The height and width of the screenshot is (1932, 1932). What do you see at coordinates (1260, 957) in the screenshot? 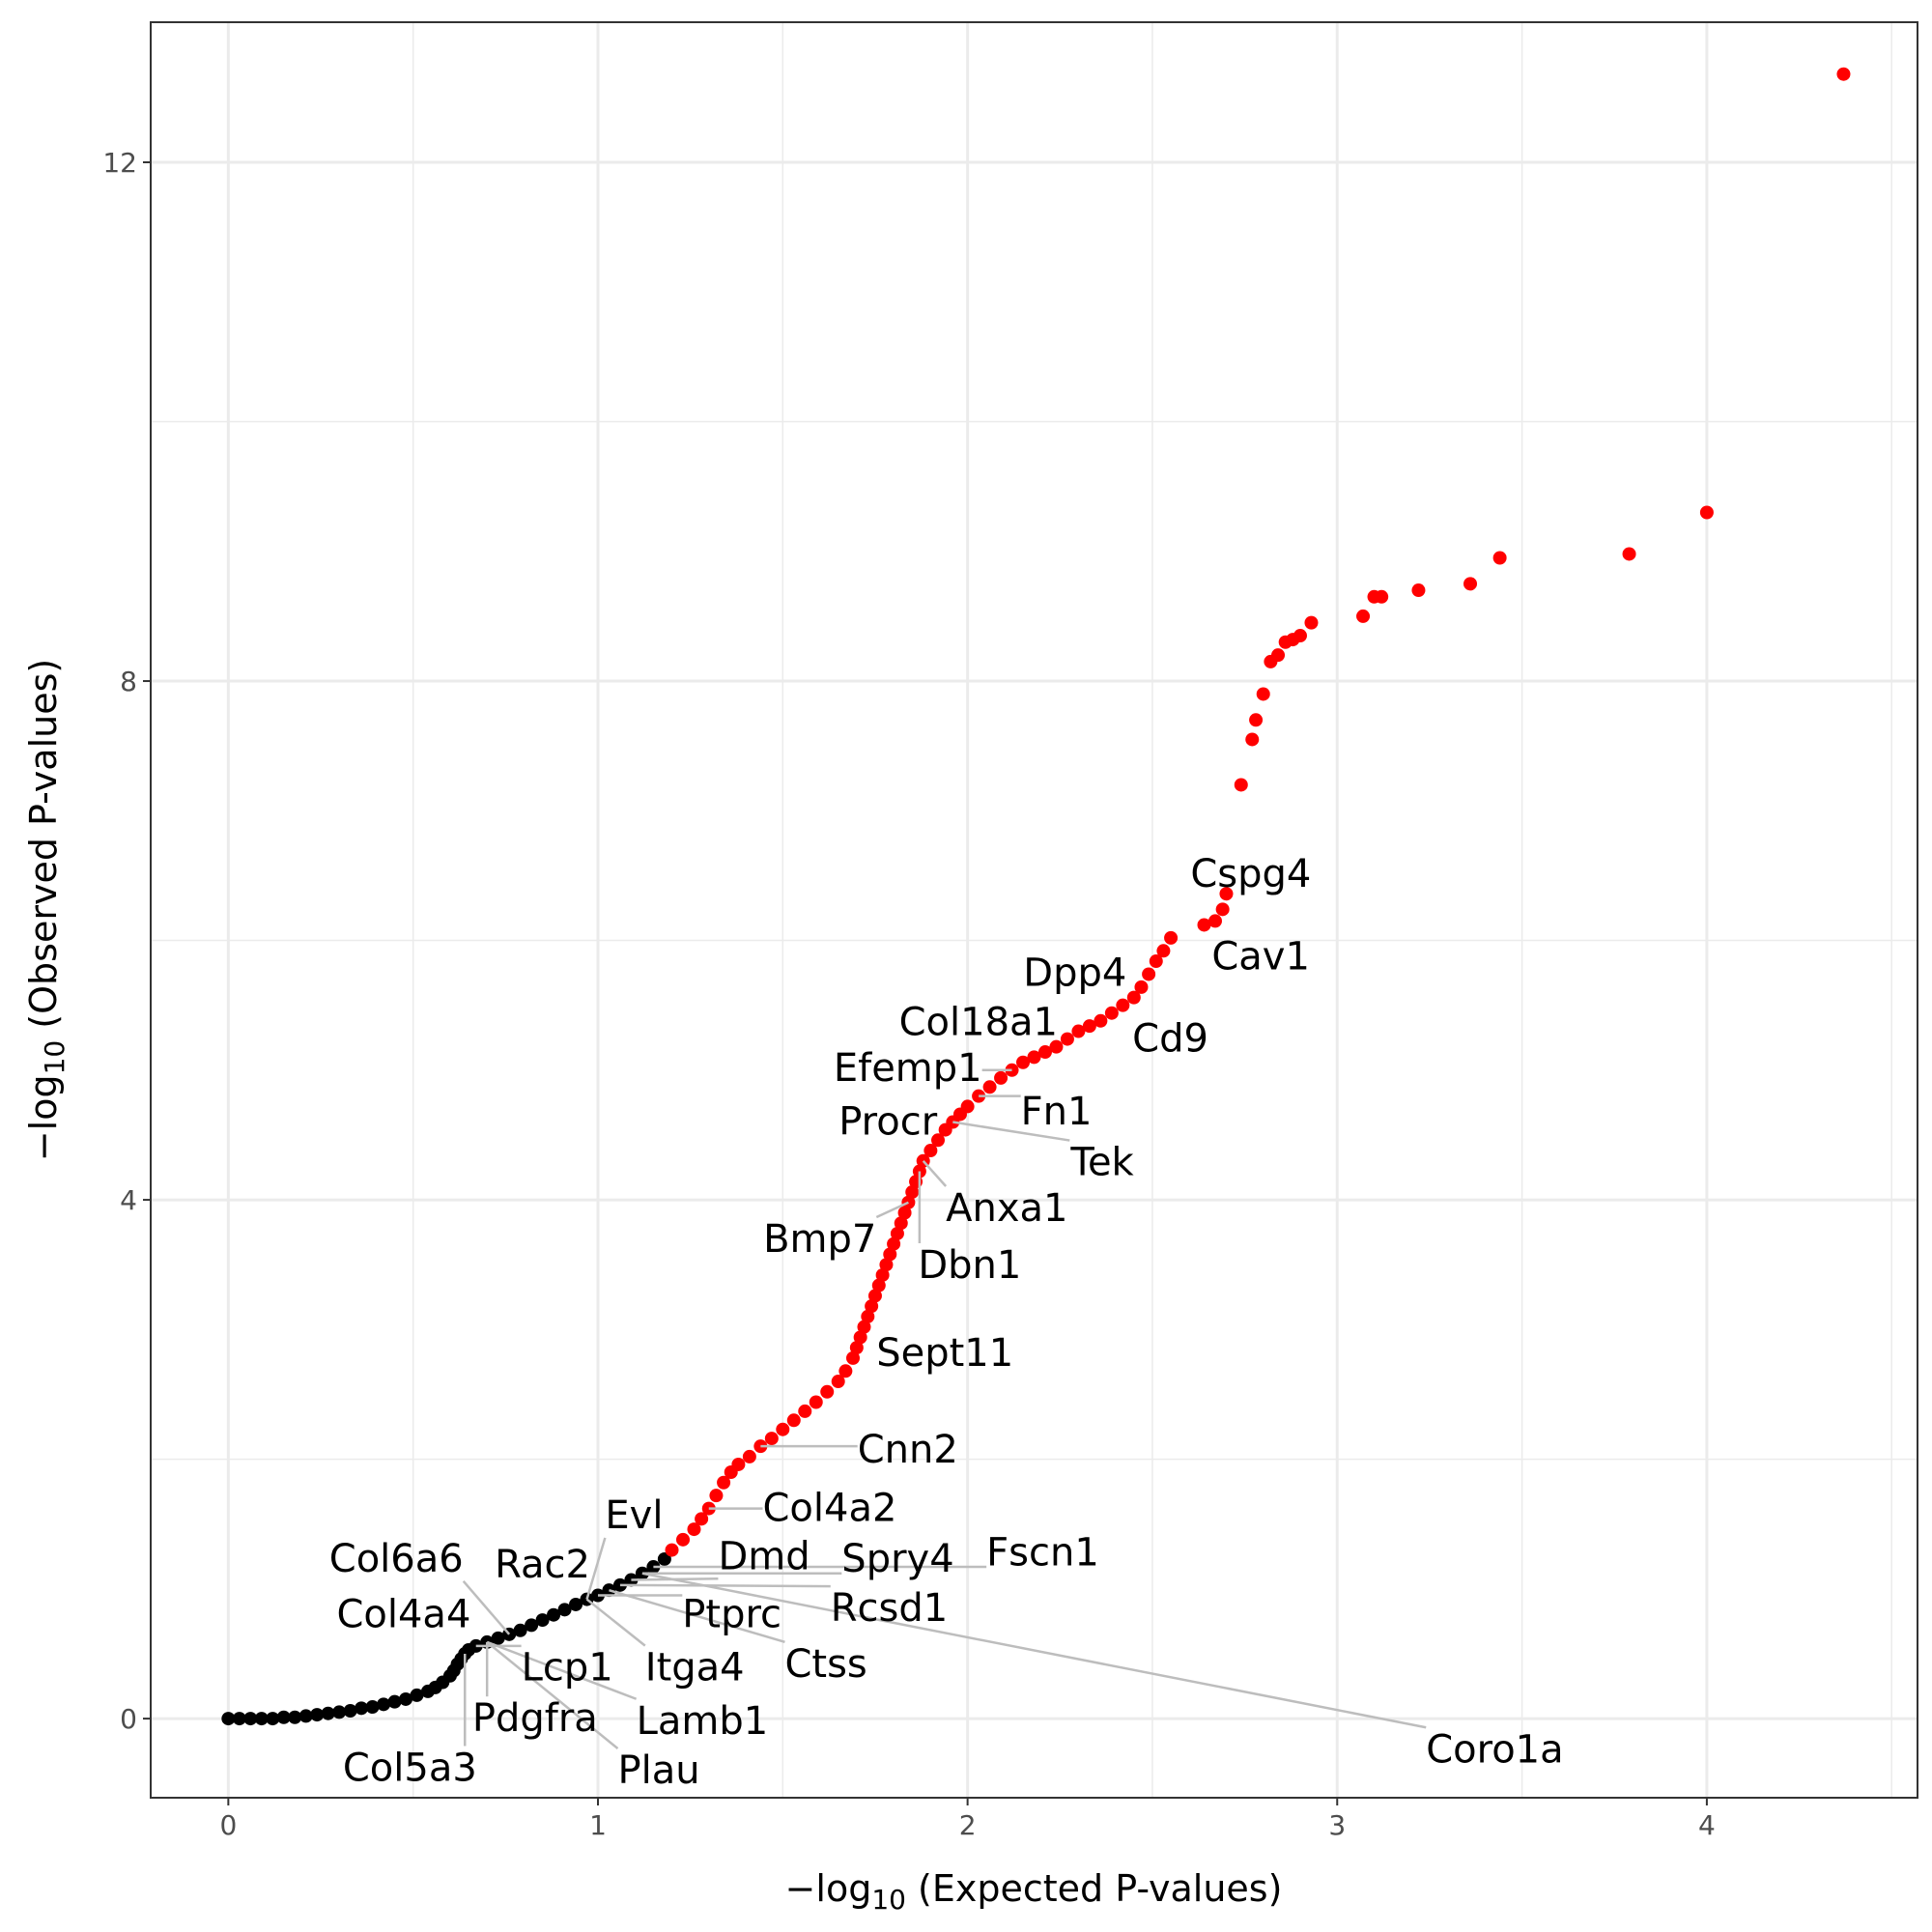
I see `gene-label: Cav1` at bounding box center [1260, 957].